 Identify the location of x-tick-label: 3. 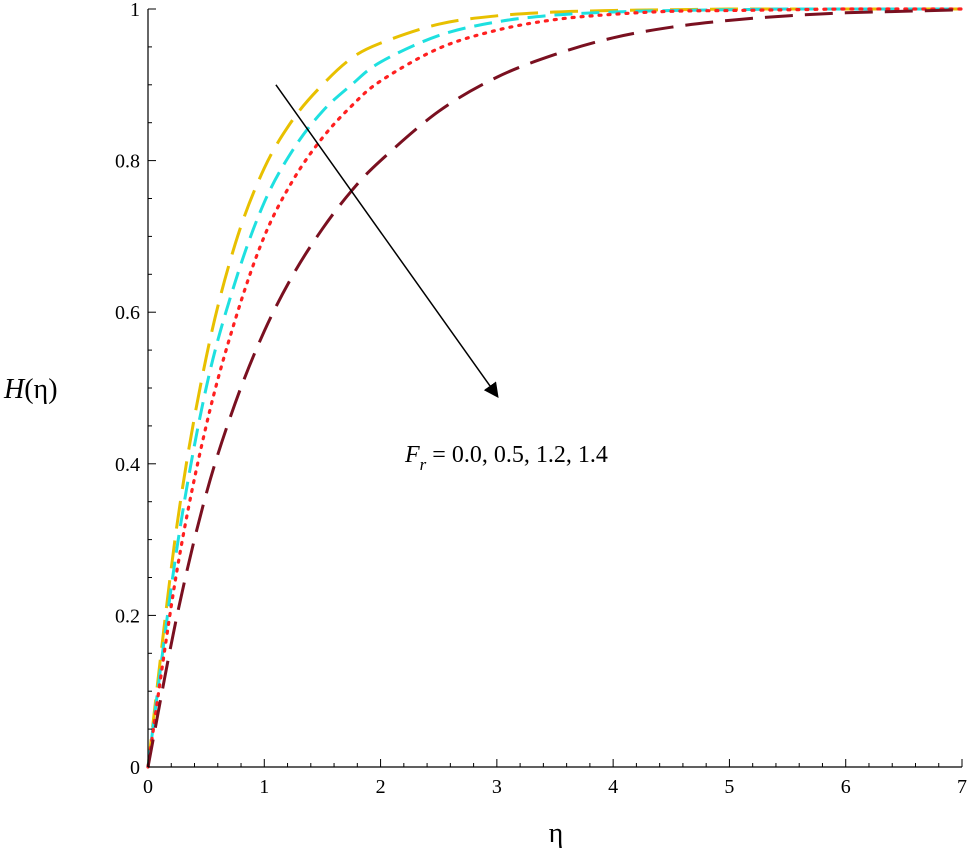
(497, 787).